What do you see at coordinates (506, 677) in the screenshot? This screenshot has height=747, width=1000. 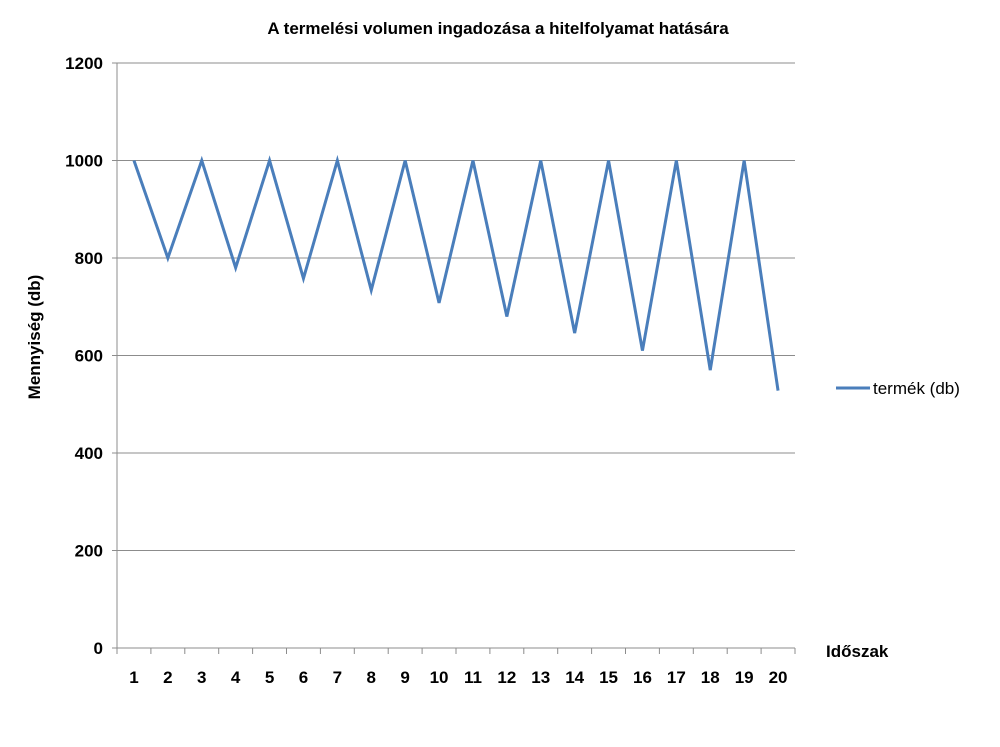 I see `x-tick-label: 12` at bounding box center [506, 677].